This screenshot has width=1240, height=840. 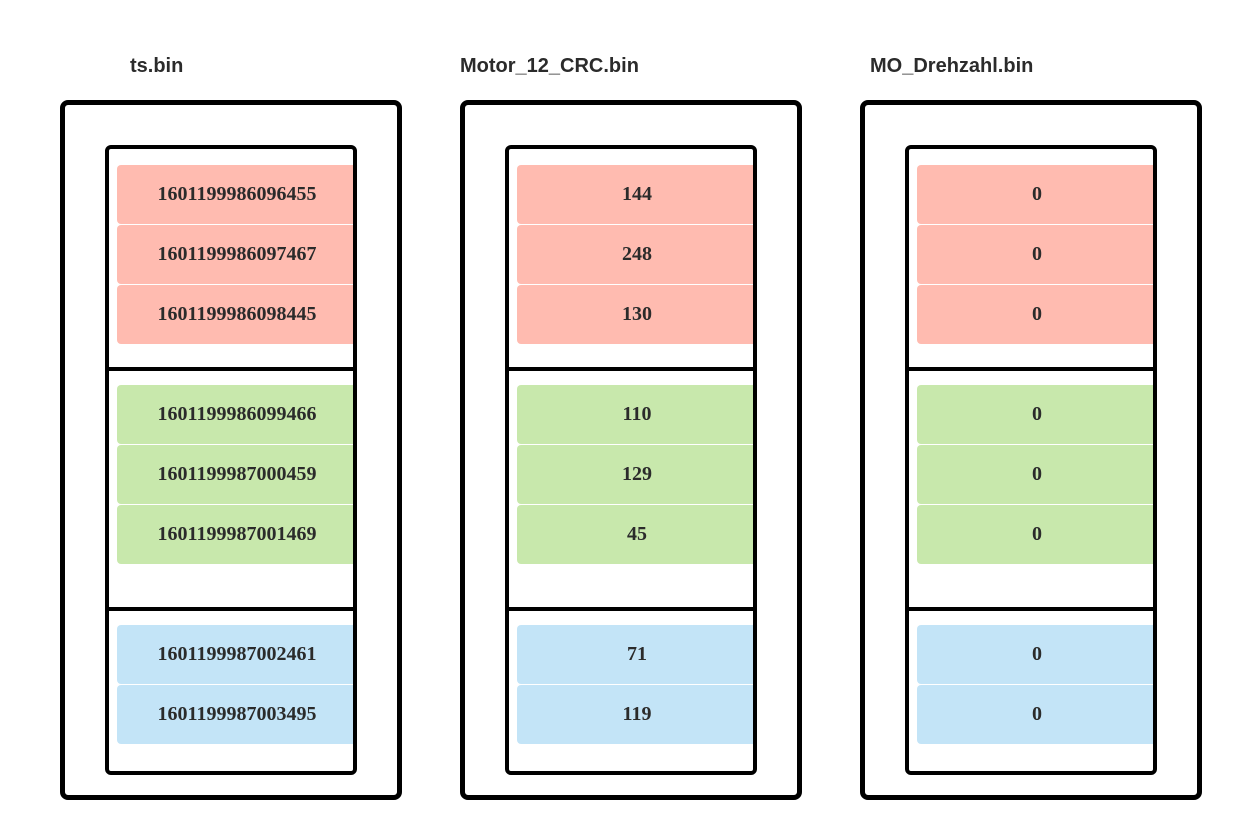 What do you see at coordinates (549, 66) in the screenshot?
I see `file-title: Motor_12_CRC.bin` at bounding box center [549, 66].